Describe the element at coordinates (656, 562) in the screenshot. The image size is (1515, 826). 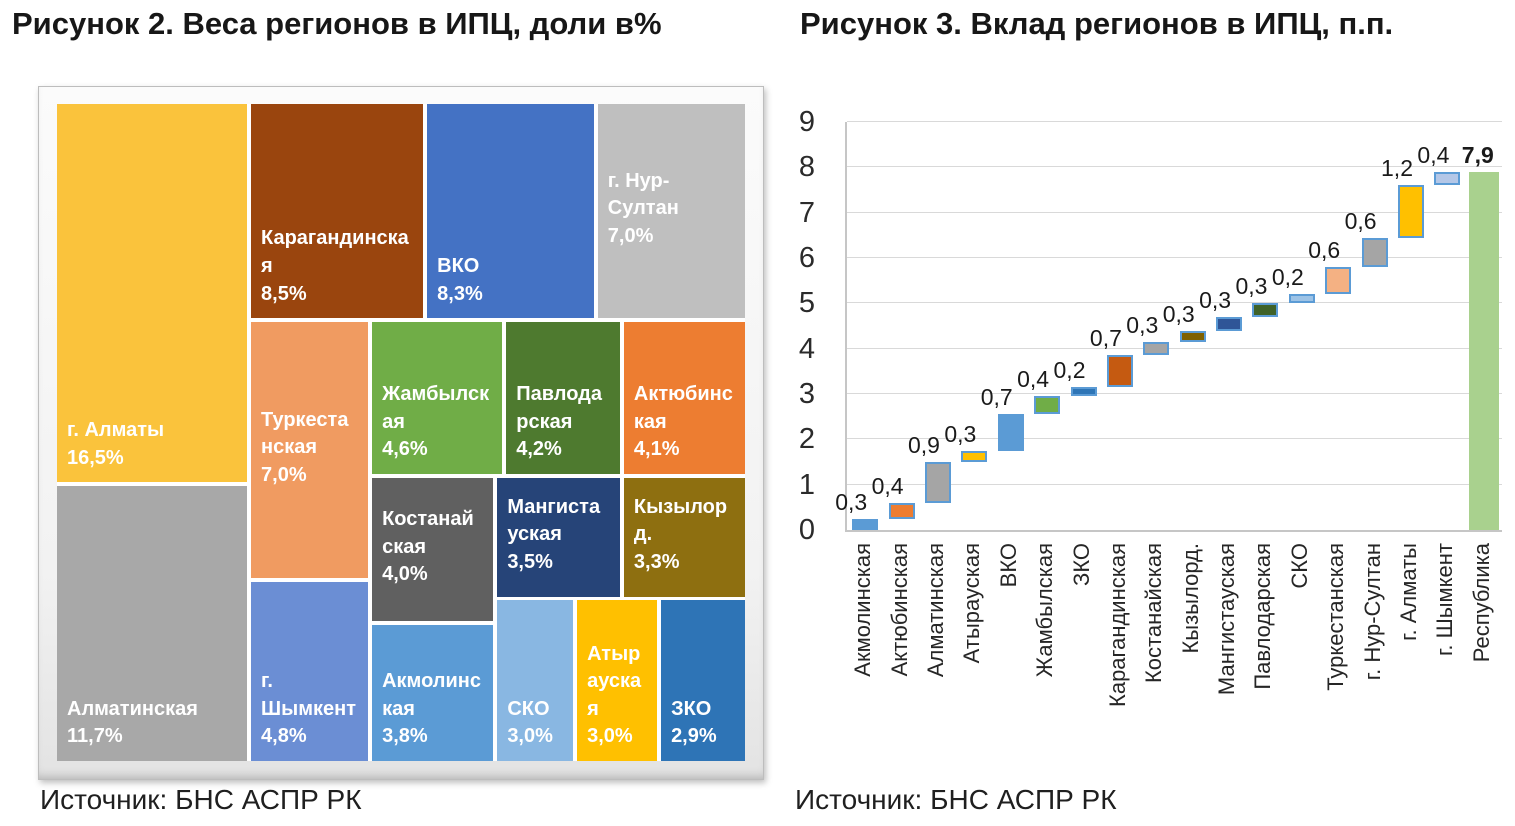
I see `treemap-cell-value: 3,3%` at that location.